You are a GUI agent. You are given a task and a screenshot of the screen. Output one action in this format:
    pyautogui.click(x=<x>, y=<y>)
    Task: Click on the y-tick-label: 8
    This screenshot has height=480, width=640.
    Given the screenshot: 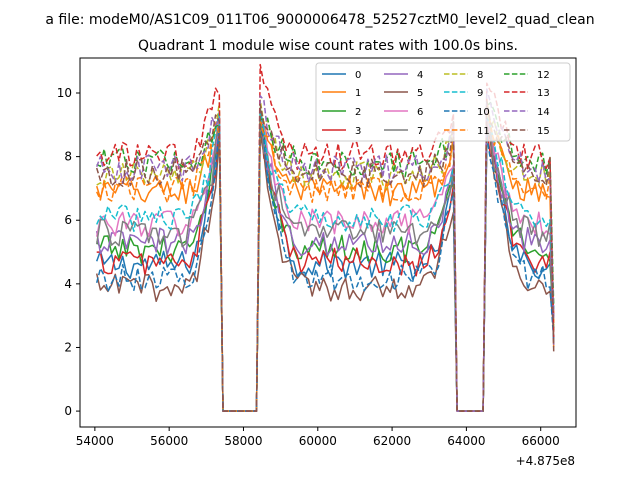 What is the action you would take?
    pyautogui.click(x=68, y=157)
    